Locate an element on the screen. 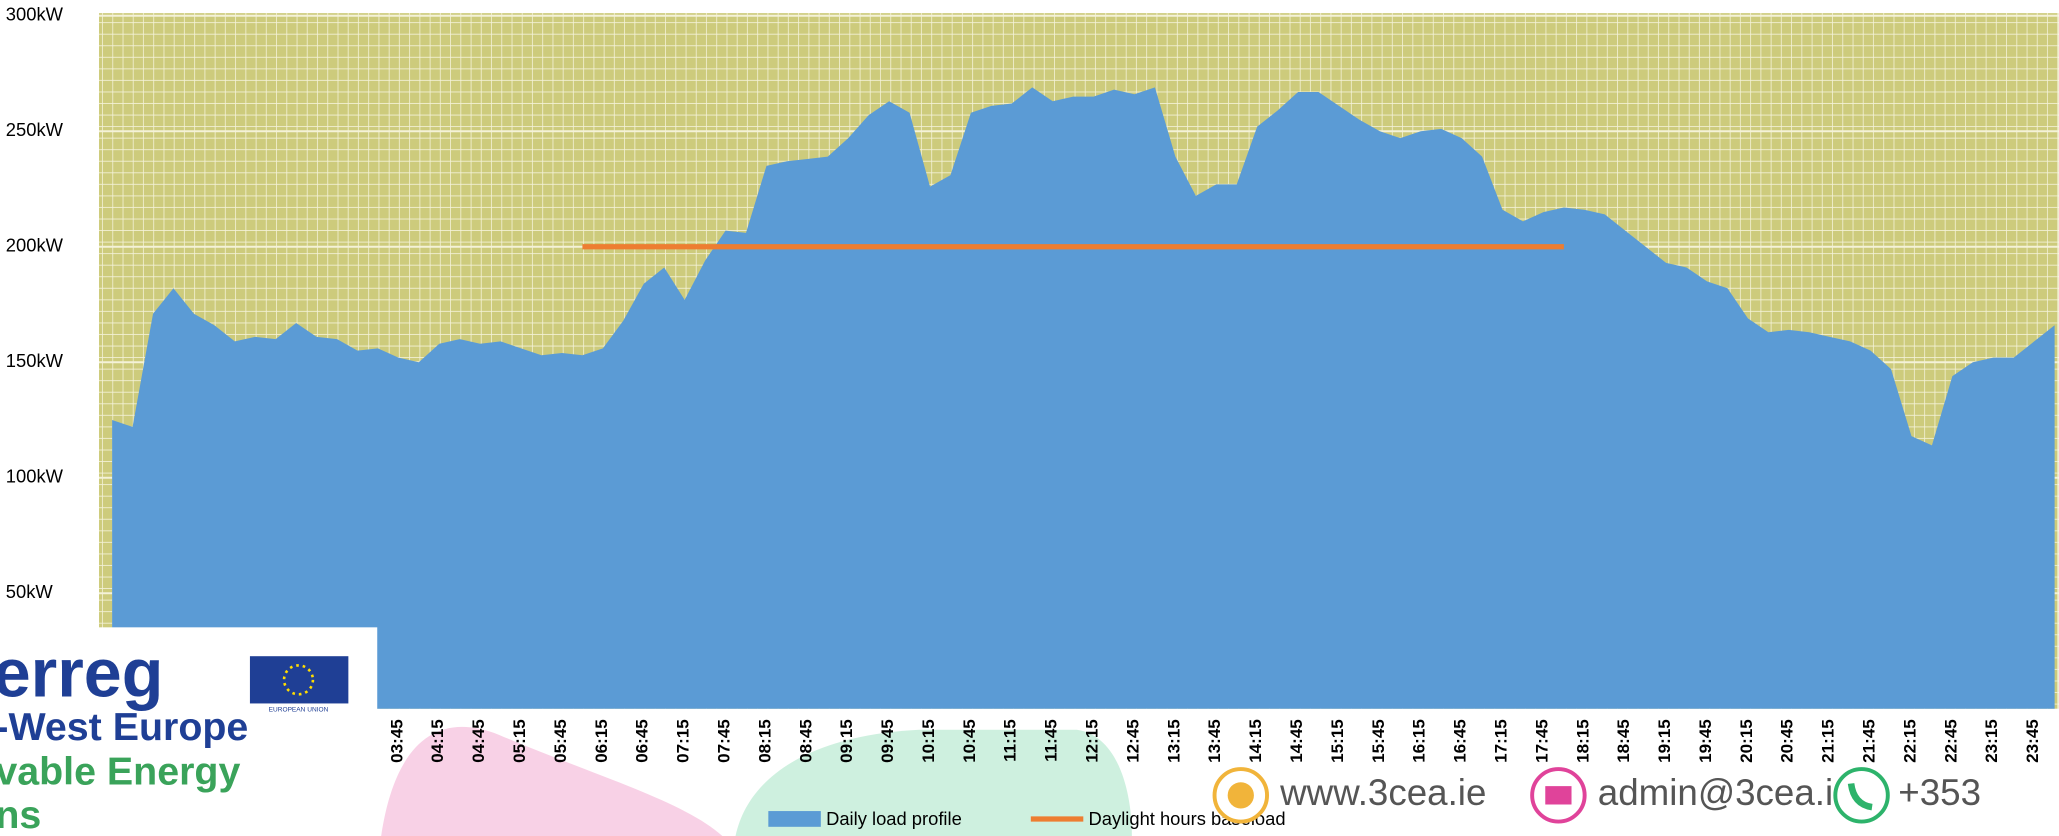 This screenshot has height=836, width=2059. y-tick-label: 200kW is located at coordinates (35, 245).